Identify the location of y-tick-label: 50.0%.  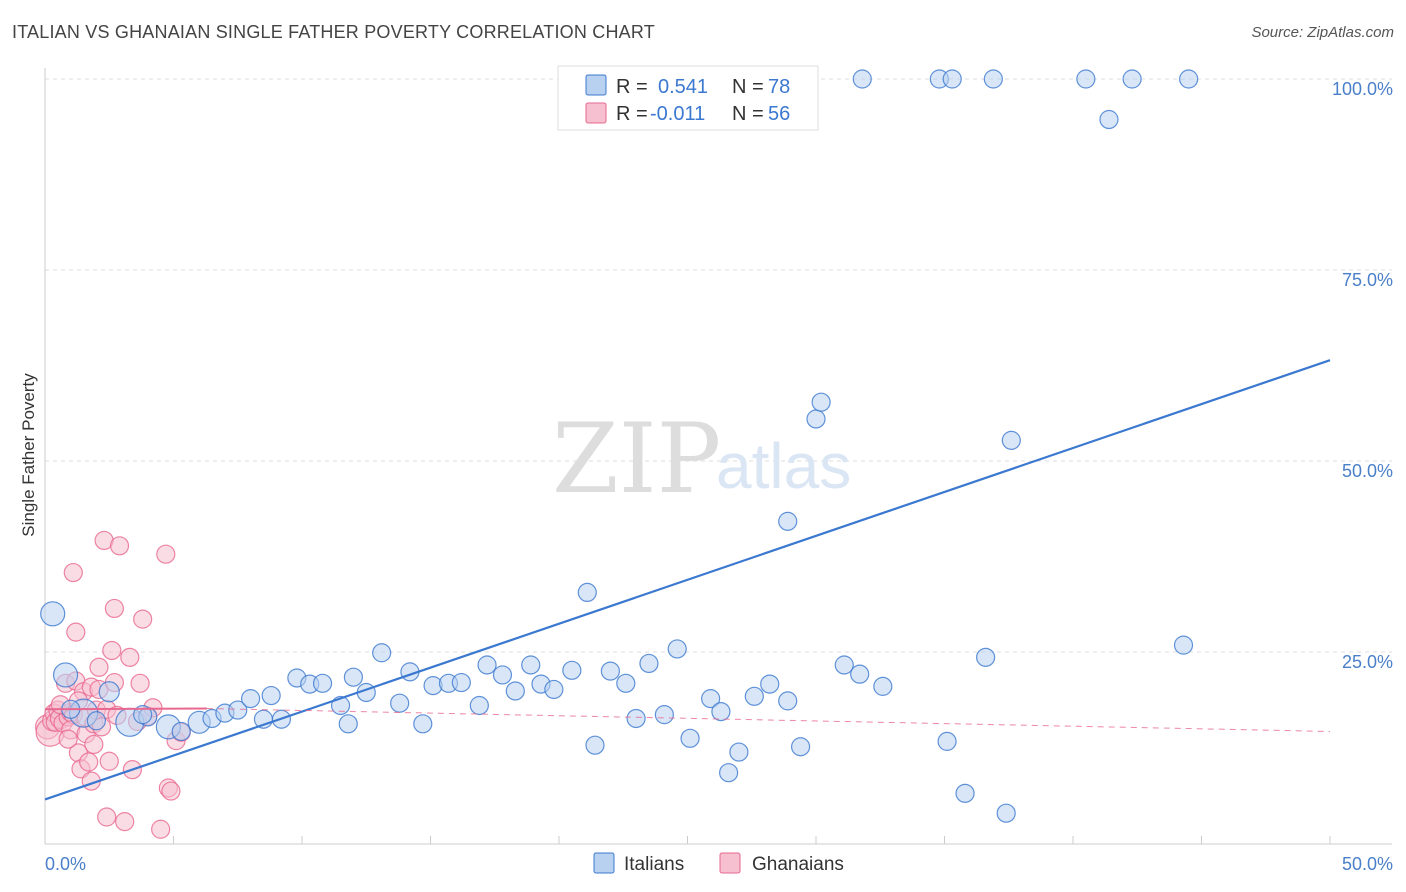
(1367, 471).